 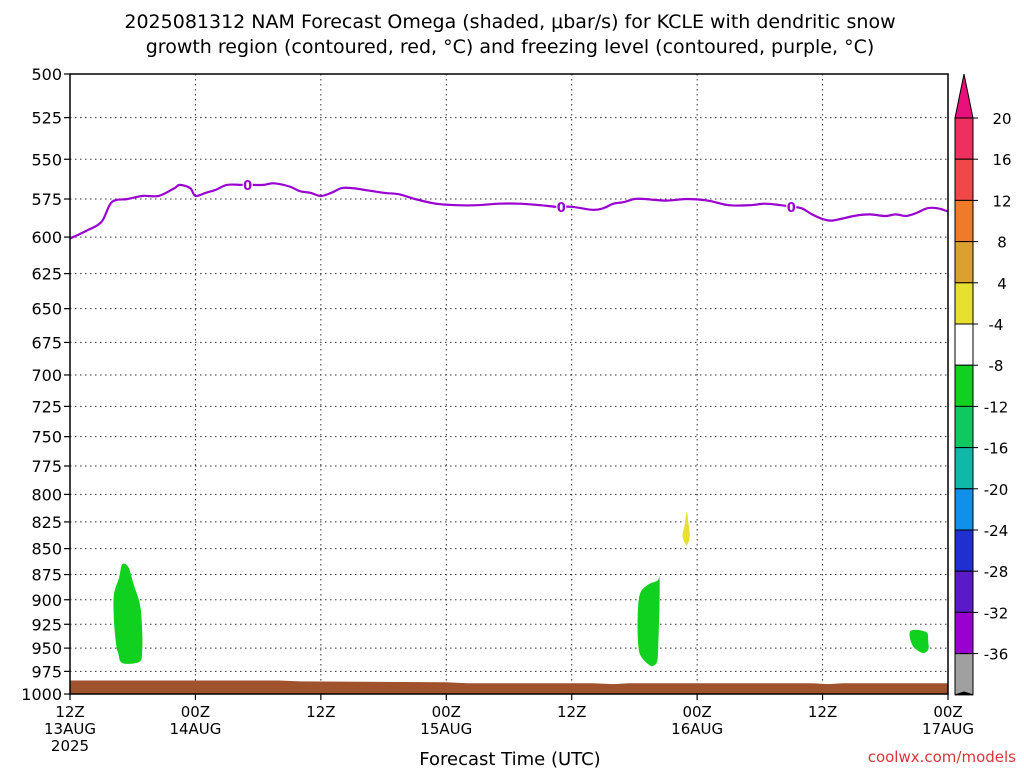 I want to click on y-tick-label: 625, so click(x=46, y=274).